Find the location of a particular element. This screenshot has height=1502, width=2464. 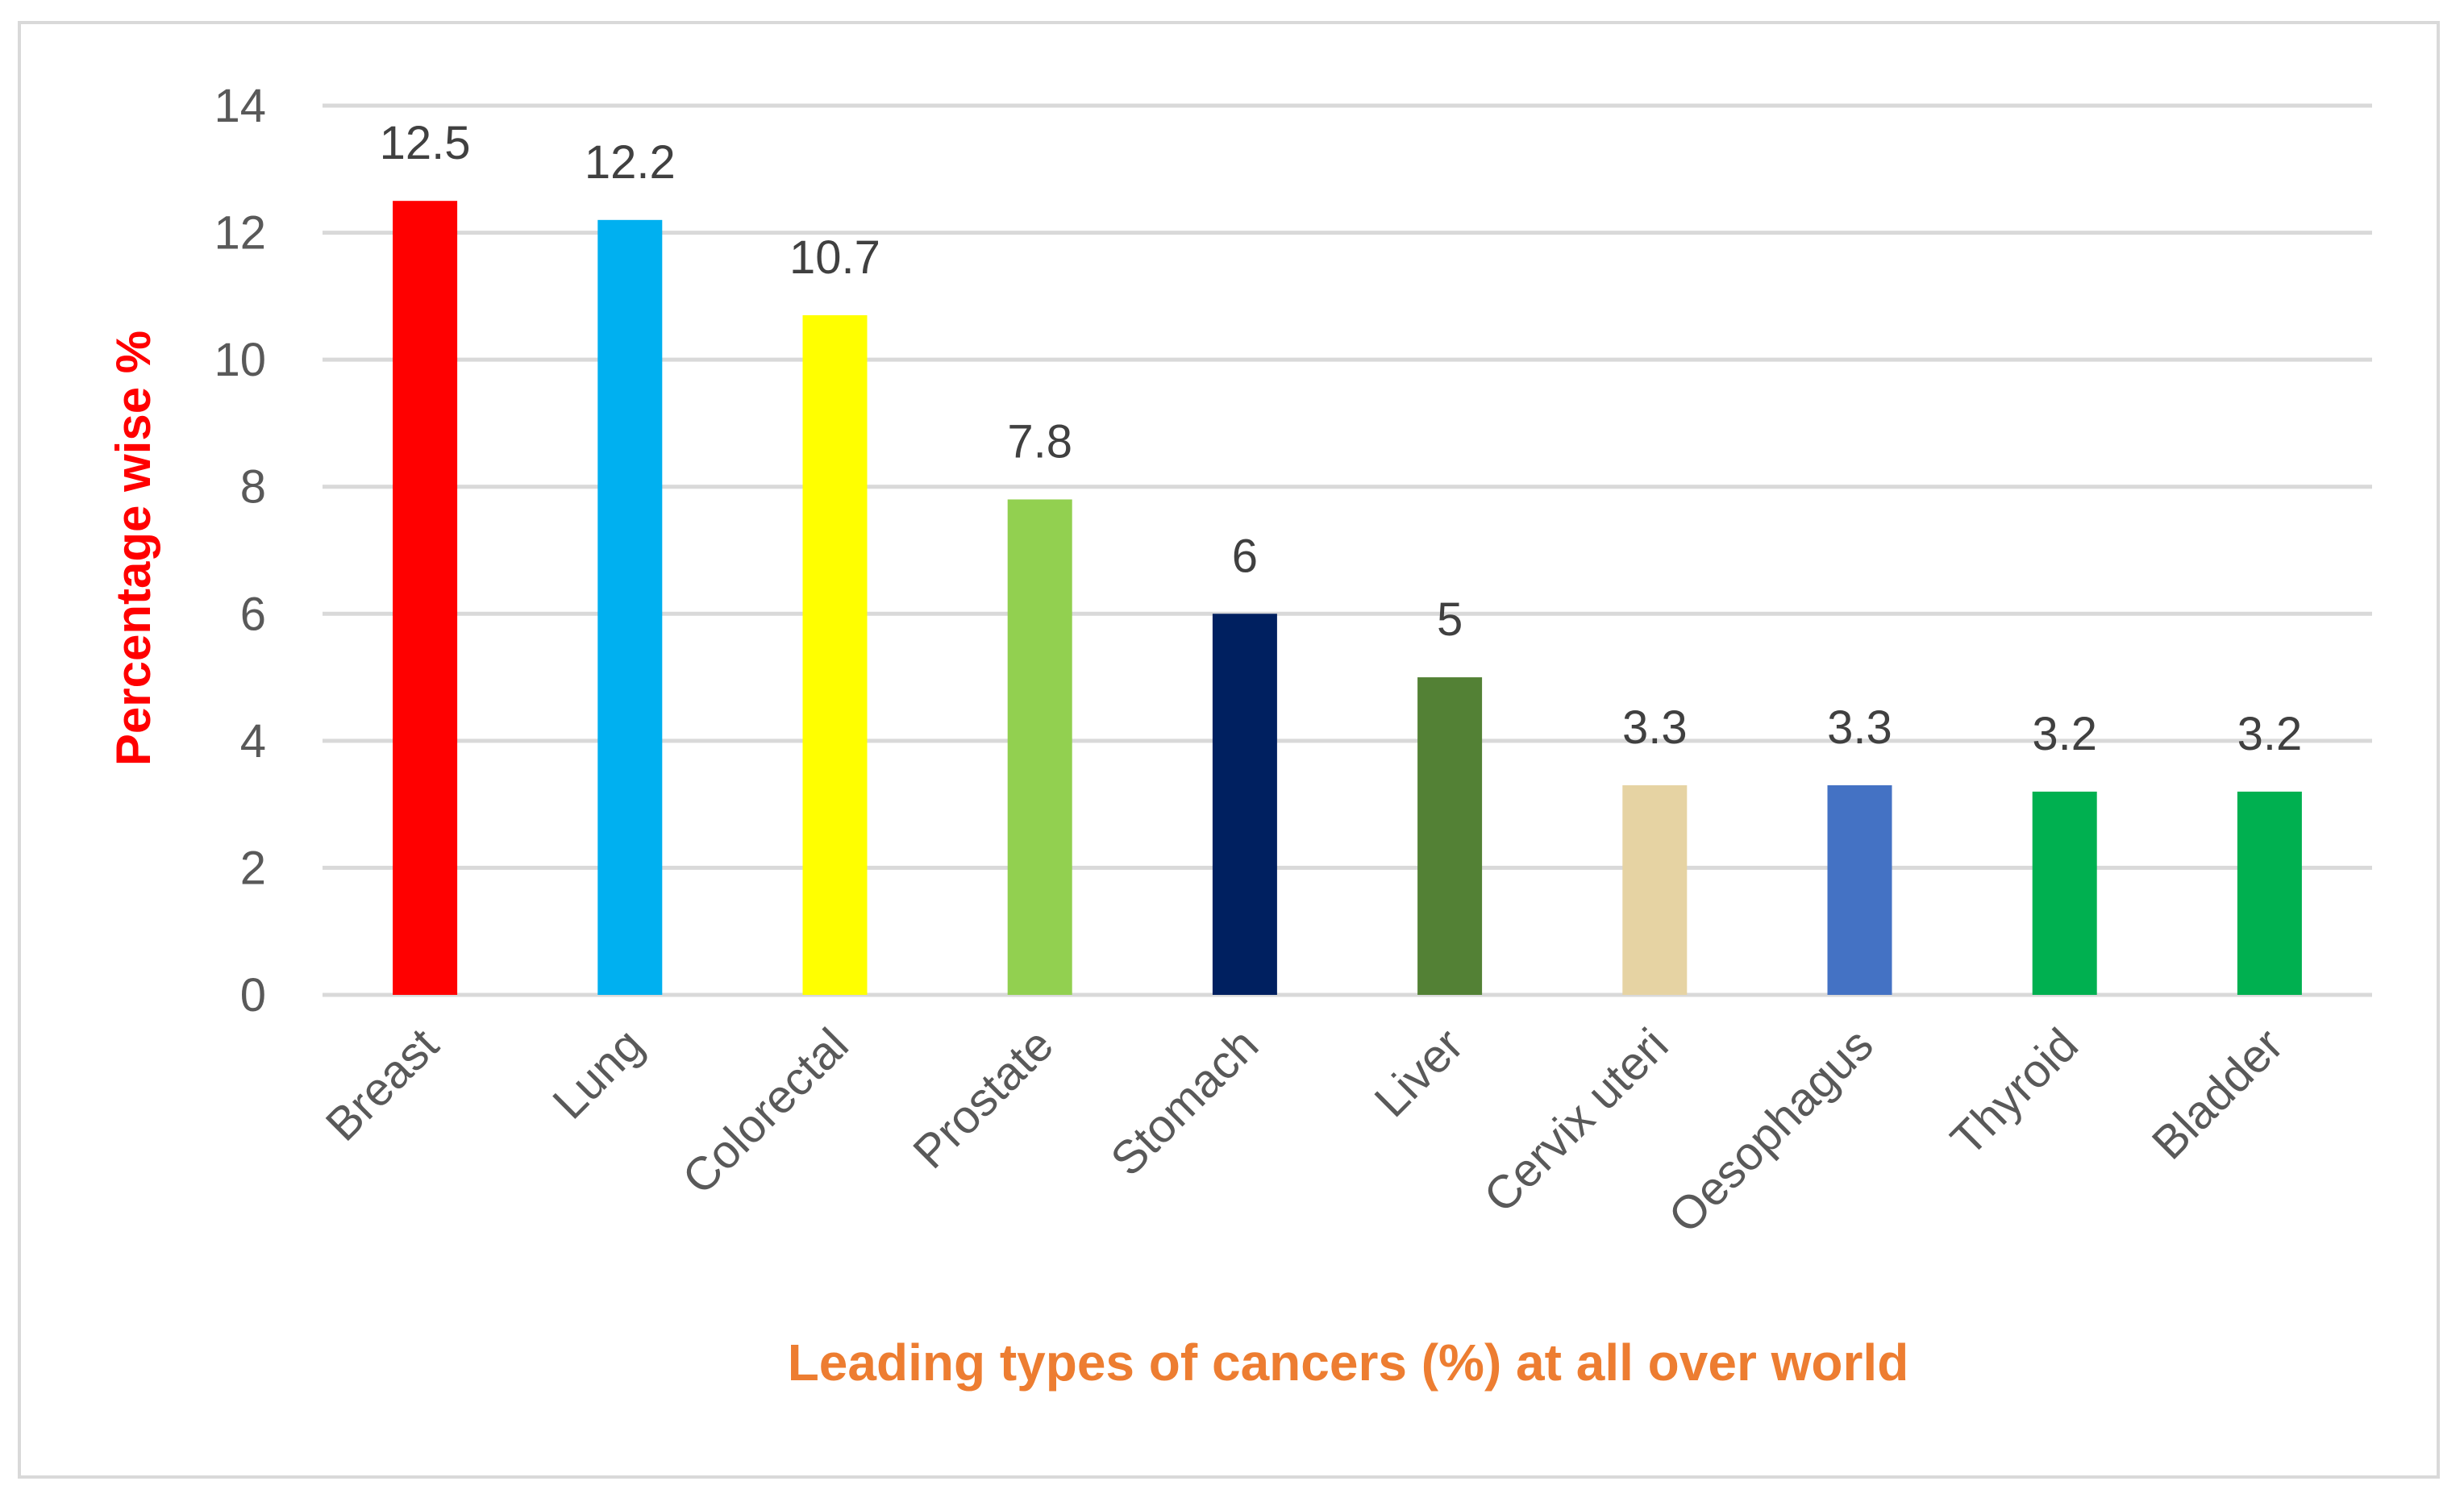

bar-prostate is located at coordinates (1039, 747).